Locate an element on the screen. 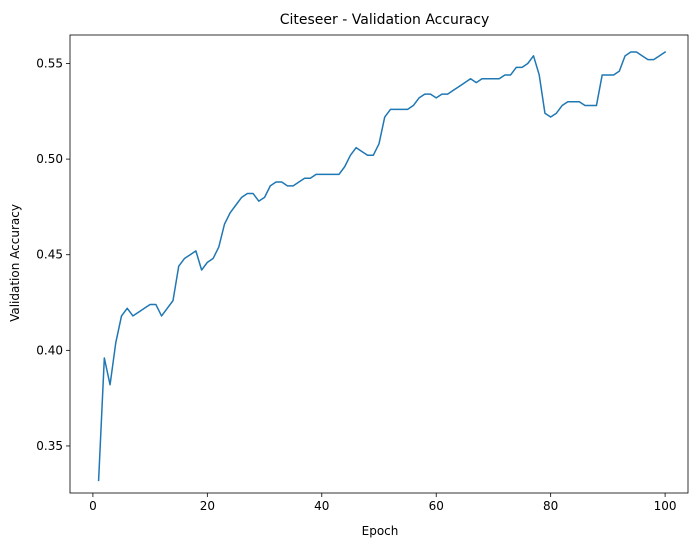 Image resolution: width=699 pixels, height=547 pixels. chart-title: Citeseer - Validation Accuracy is located at coordinates (385, 20).